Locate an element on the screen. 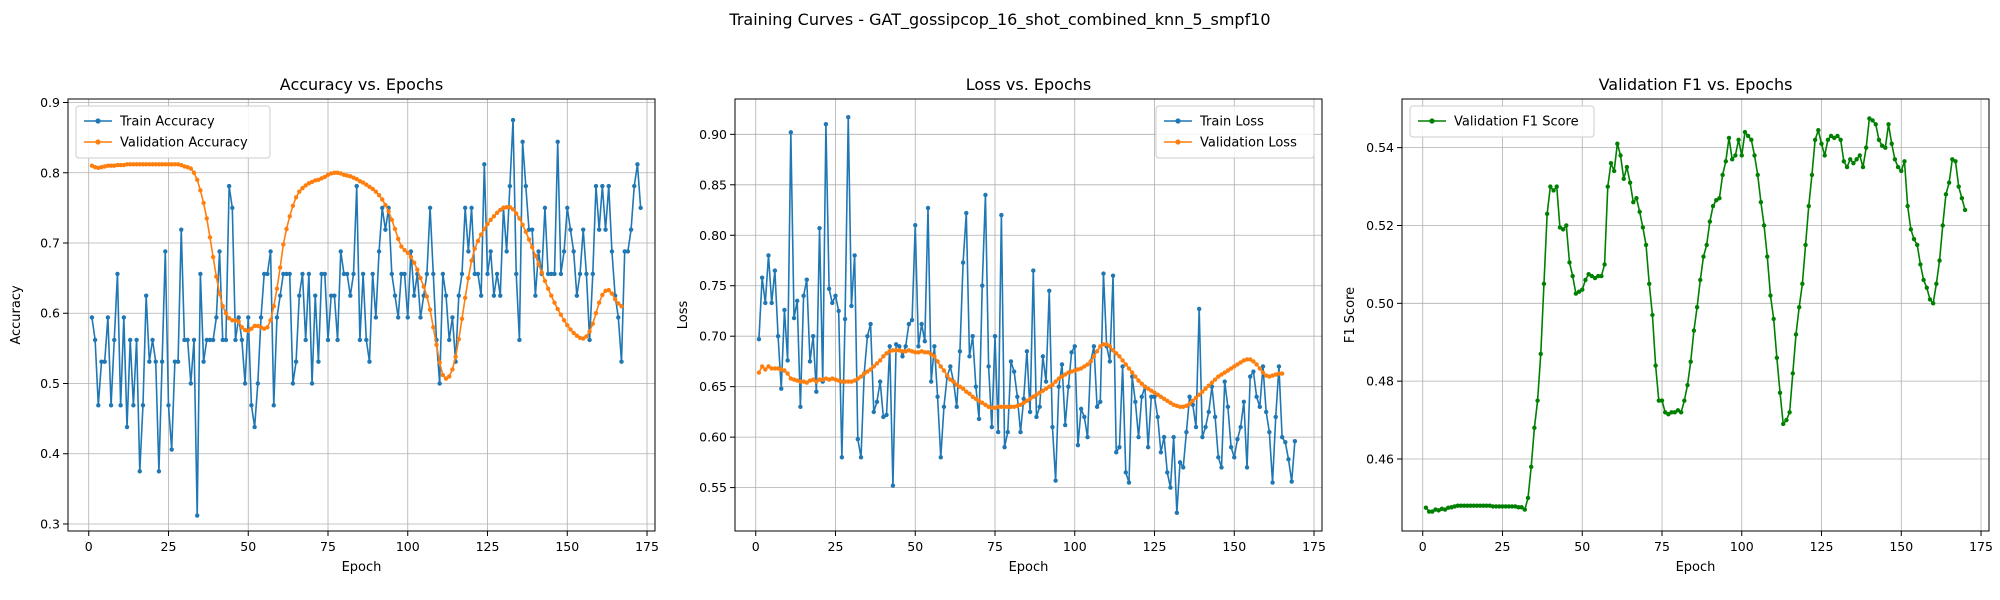 Image resolution: width=2000 pixels, height=600 pixels. legend-box is located at coordinates (1235, 132).